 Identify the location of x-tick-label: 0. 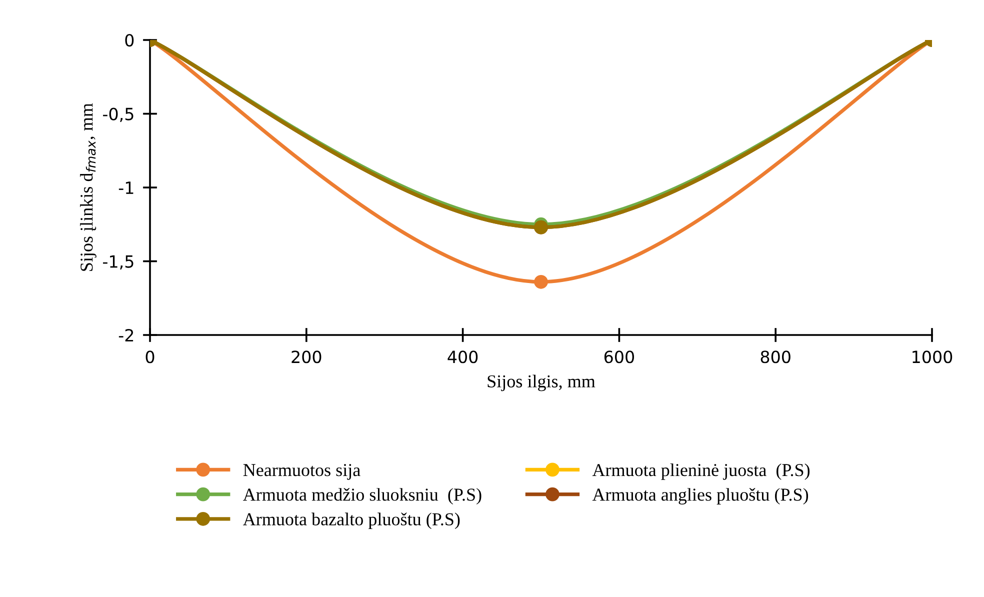
(150, 357).